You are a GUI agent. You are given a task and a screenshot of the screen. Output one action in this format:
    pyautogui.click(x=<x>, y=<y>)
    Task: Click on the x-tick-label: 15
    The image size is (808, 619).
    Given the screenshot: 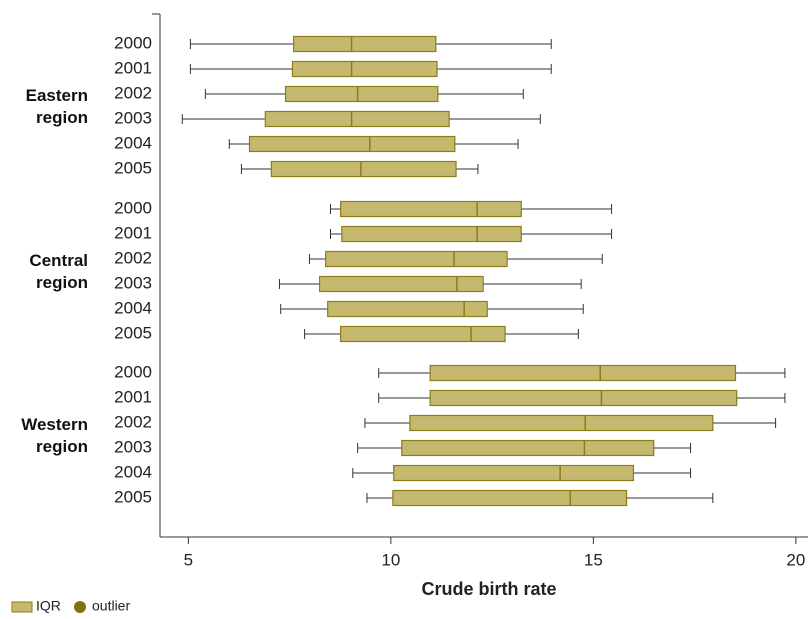 What is the action you would take?
    pyautogui.click(x=593, y=559)
    